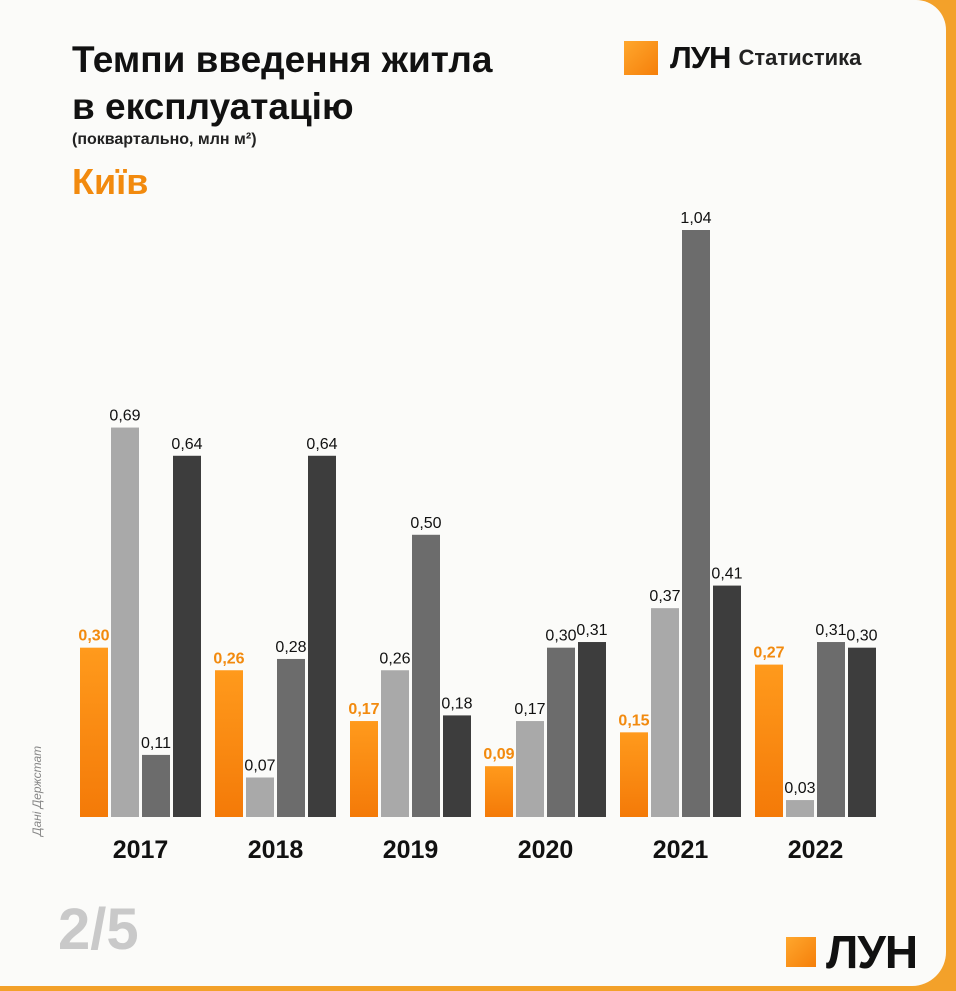 This screenshot has height=991, width=956. I want to click on bar-2017-q3, so click(156, 785).